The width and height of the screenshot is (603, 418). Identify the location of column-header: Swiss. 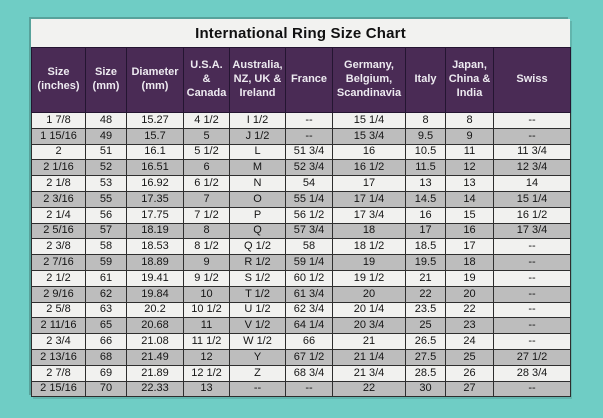
(532, 80).